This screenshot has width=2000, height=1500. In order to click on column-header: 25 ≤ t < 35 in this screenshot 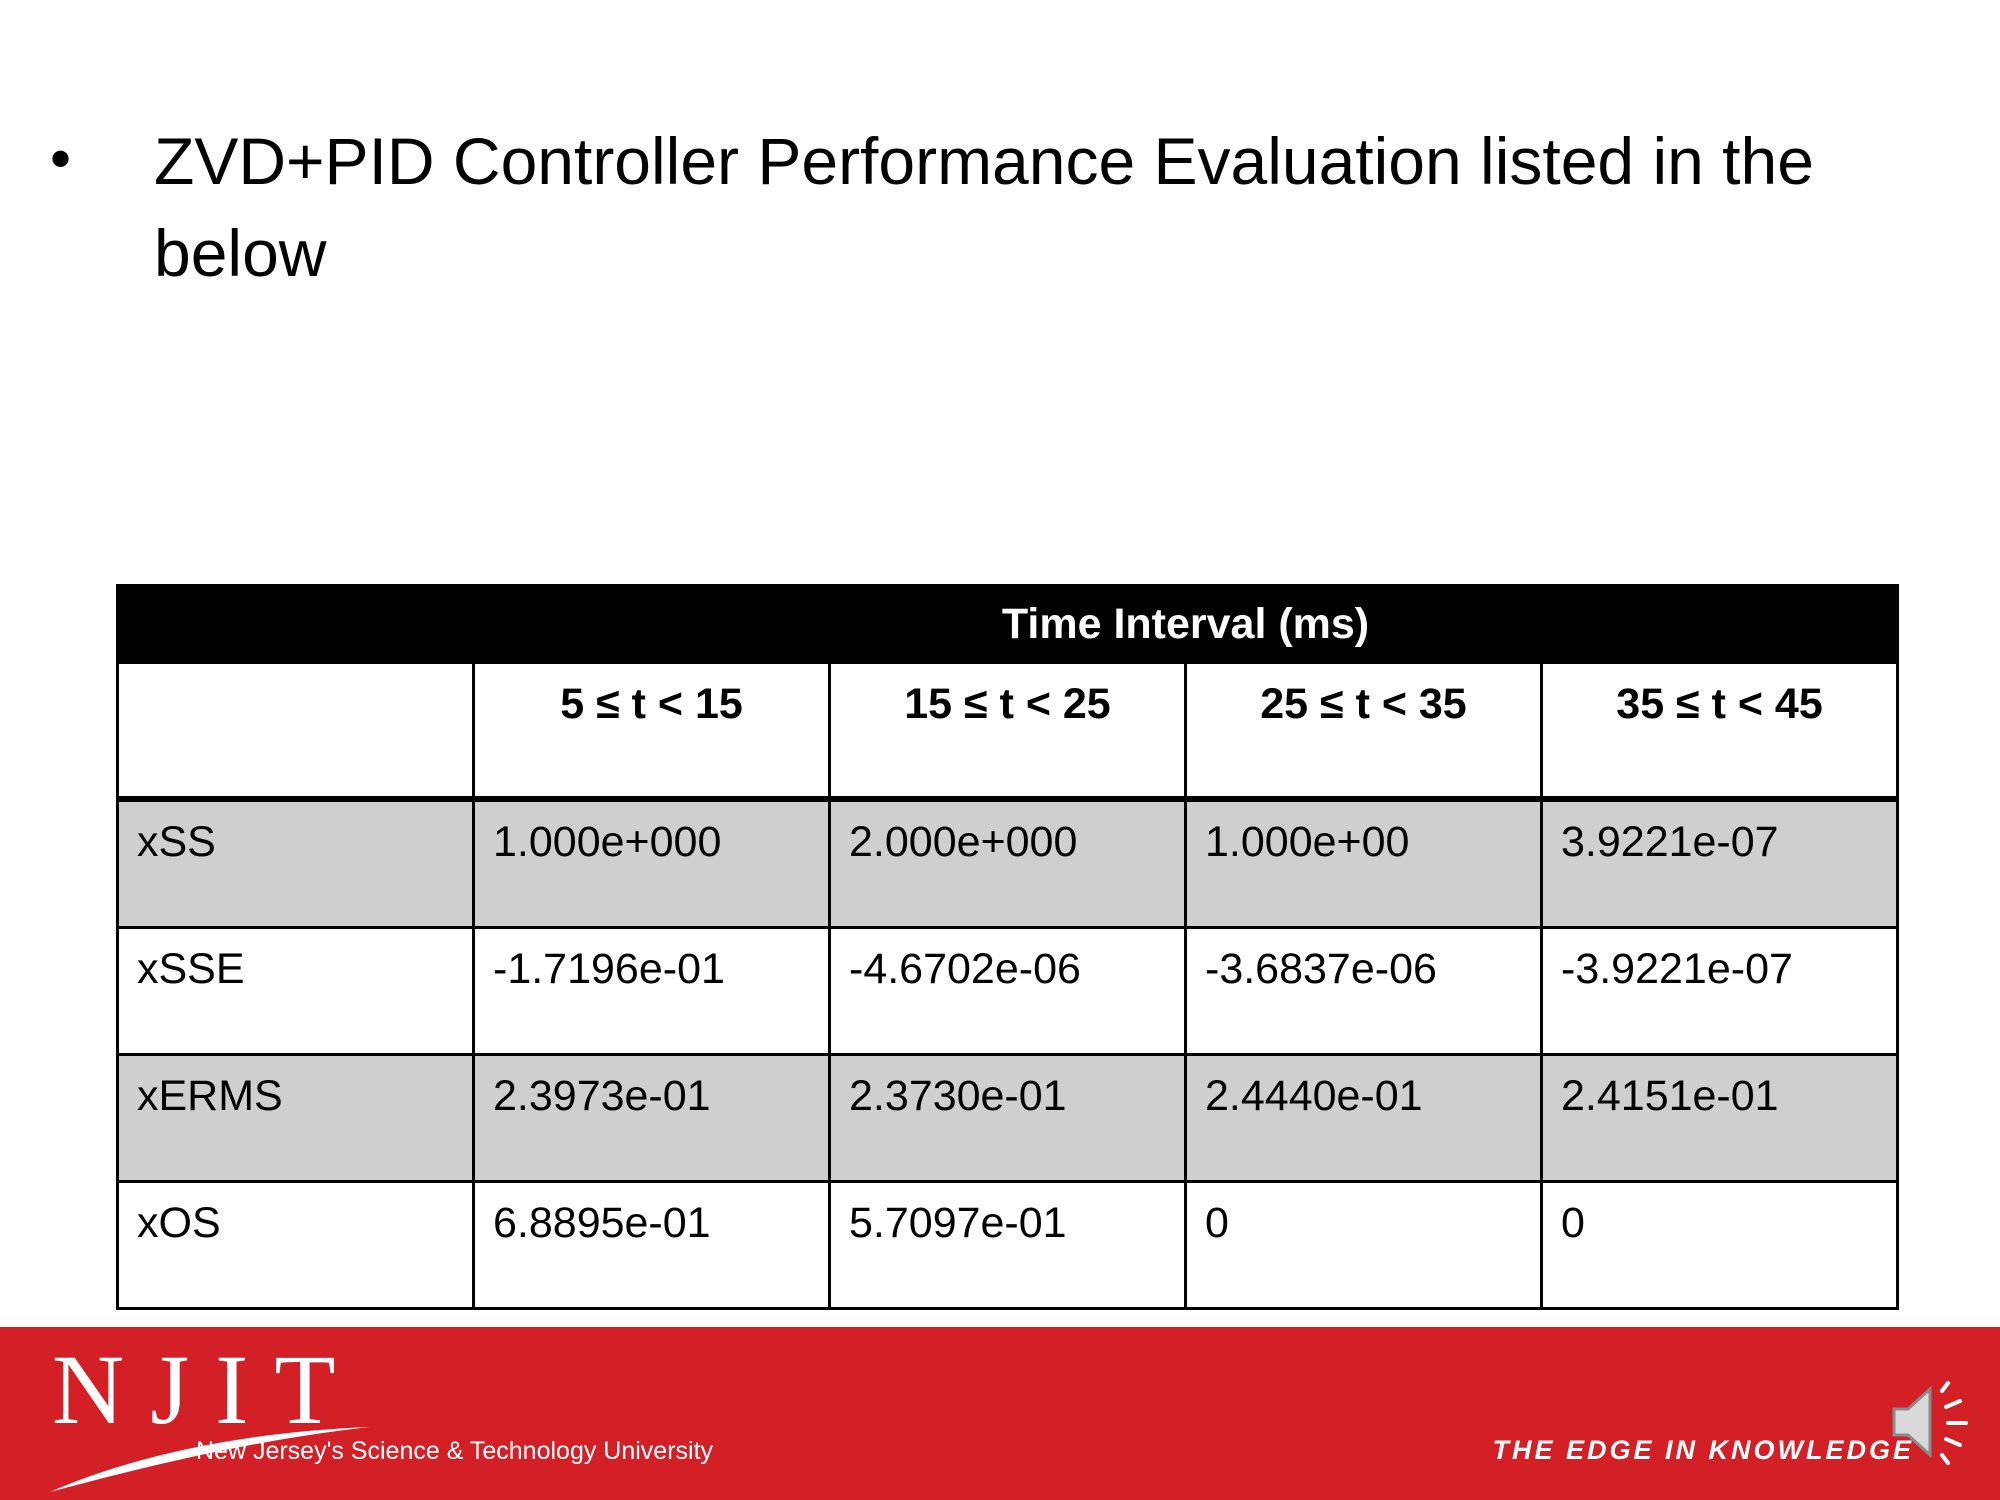, I will do `click(1363, 731)`.